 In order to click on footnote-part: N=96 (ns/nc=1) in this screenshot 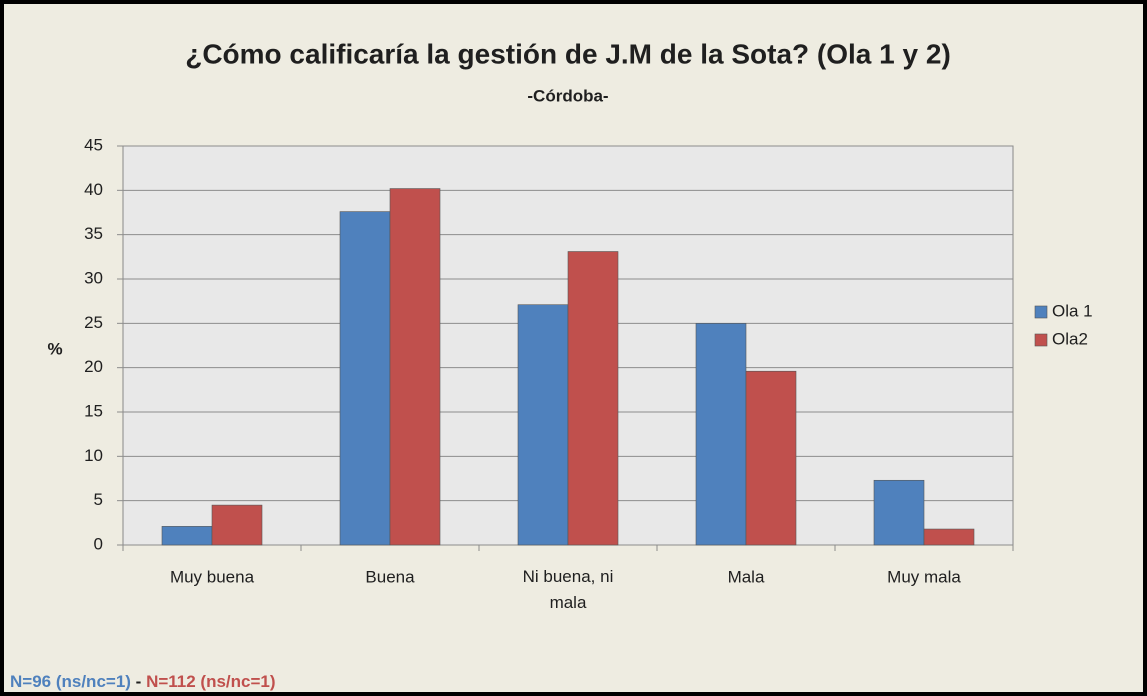, I will do `click(70, 681)`.